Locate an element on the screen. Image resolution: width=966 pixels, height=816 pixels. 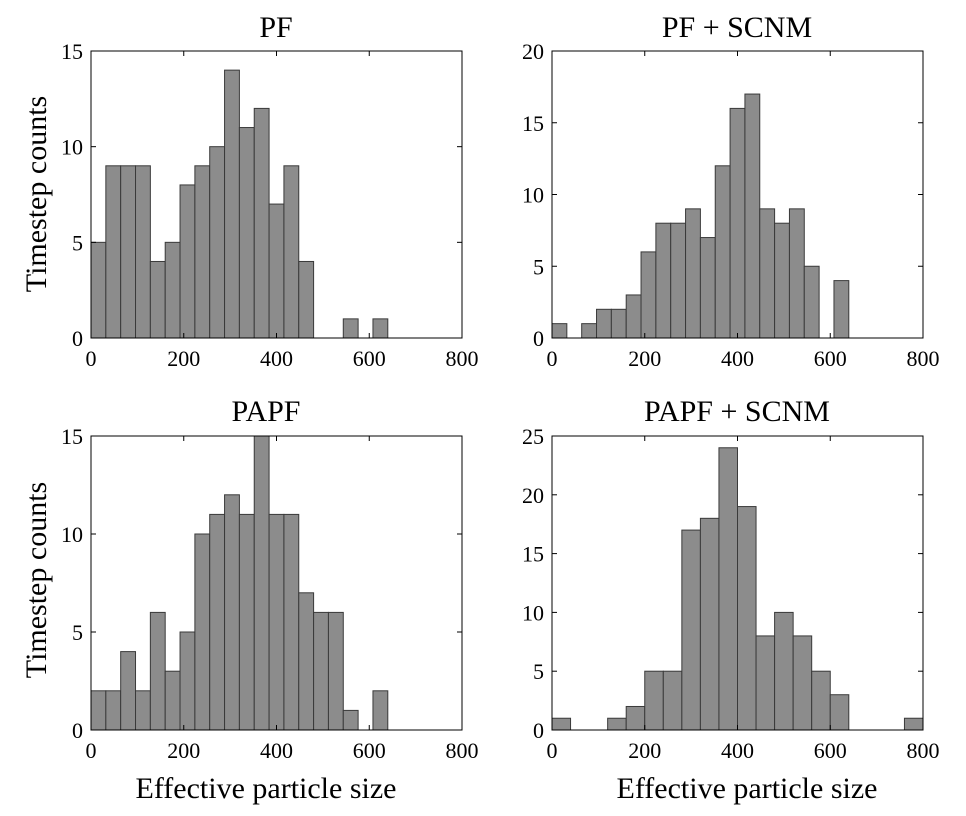
y-tick-label: 25 is located at coordinates (533, 436).